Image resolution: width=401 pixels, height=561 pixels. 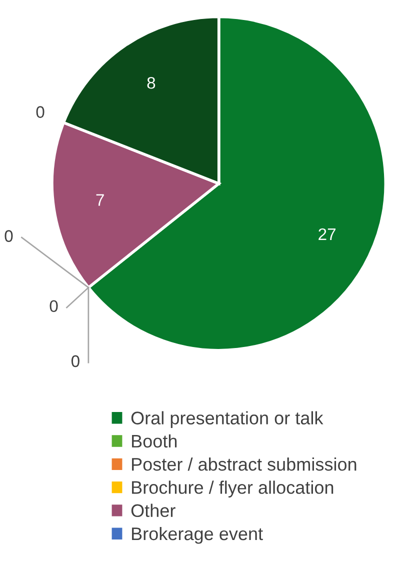 What do you see at coordinates (233, 489) in the screenshot?
I see `legend-label: Brochure / flyer allocation` at bounding box center [233, 489].